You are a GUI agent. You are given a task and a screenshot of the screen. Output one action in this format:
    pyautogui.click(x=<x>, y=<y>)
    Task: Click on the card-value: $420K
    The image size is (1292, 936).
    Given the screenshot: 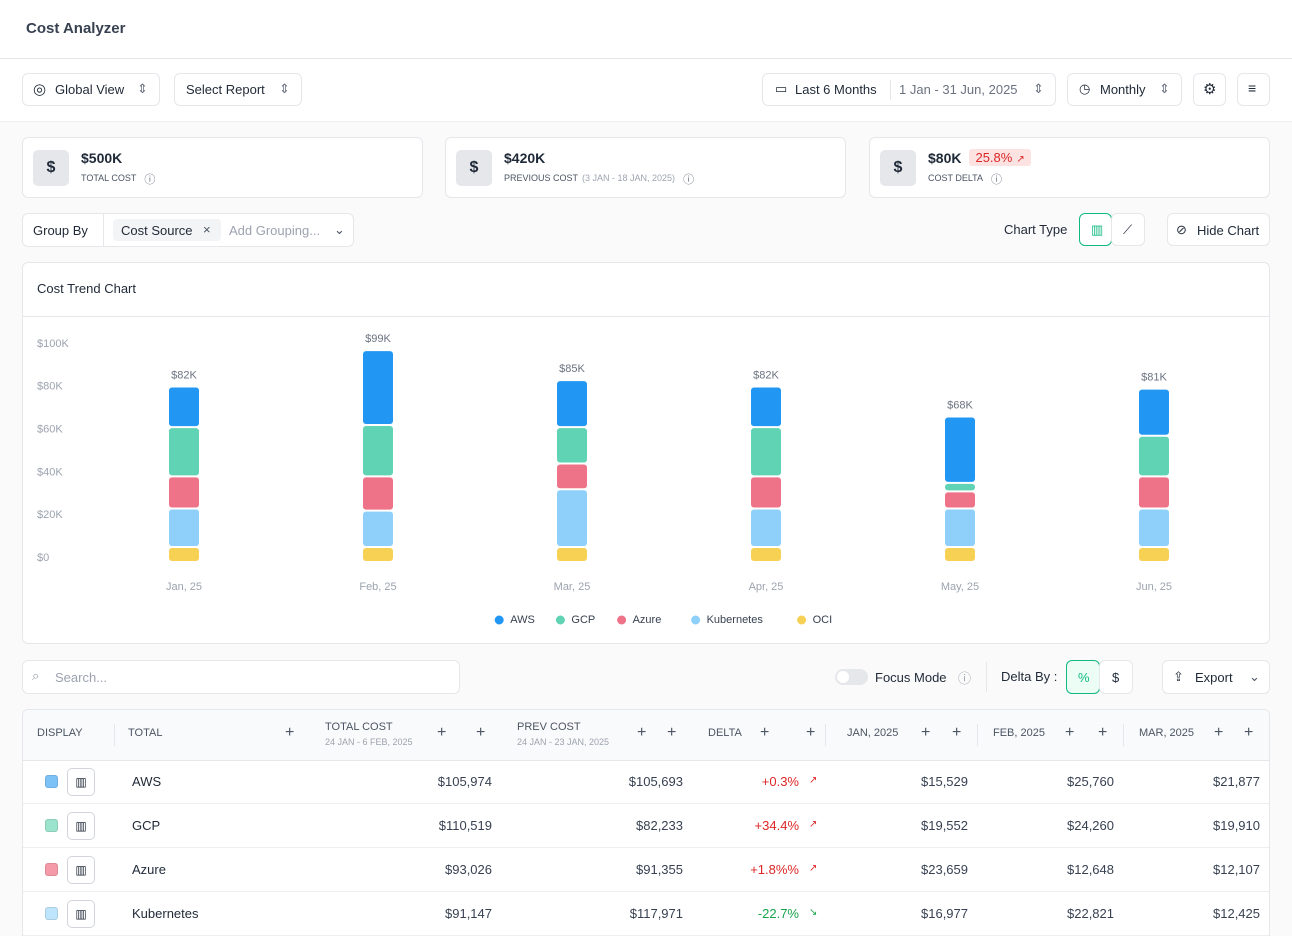 What is the action you would take?
    pyautogui.click(x=525, y=158)
    